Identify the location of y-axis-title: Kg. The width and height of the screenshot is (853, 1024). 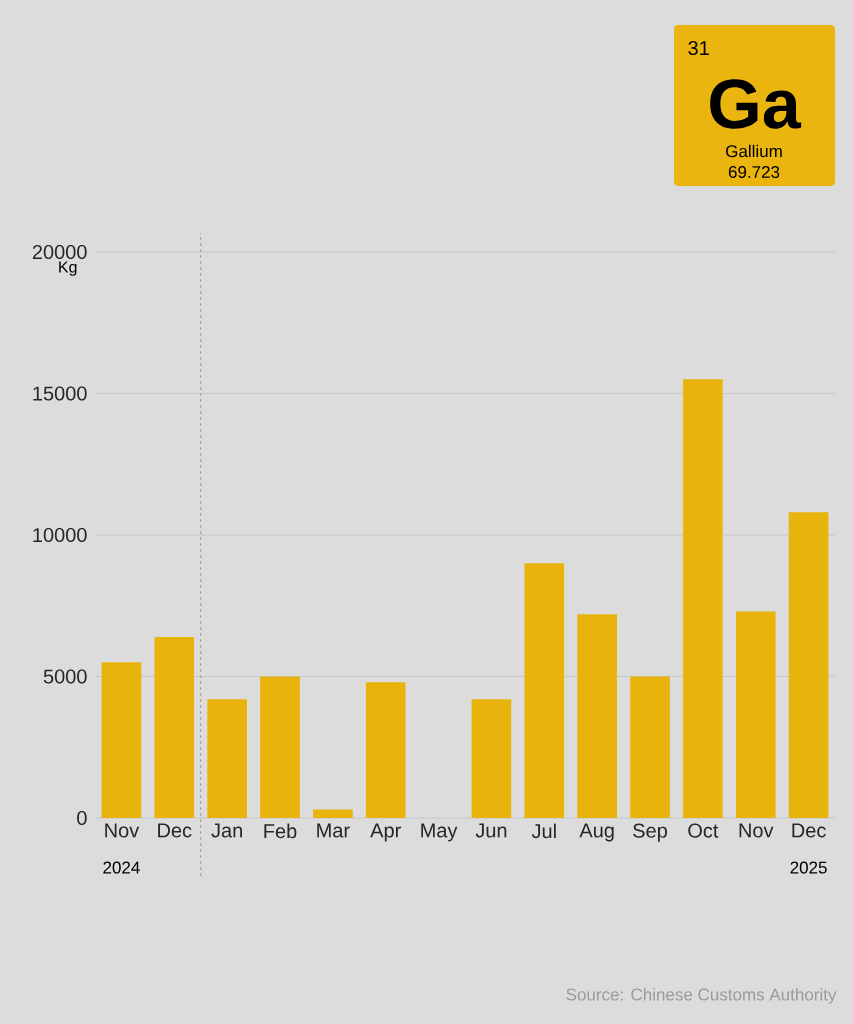
(68, 268).